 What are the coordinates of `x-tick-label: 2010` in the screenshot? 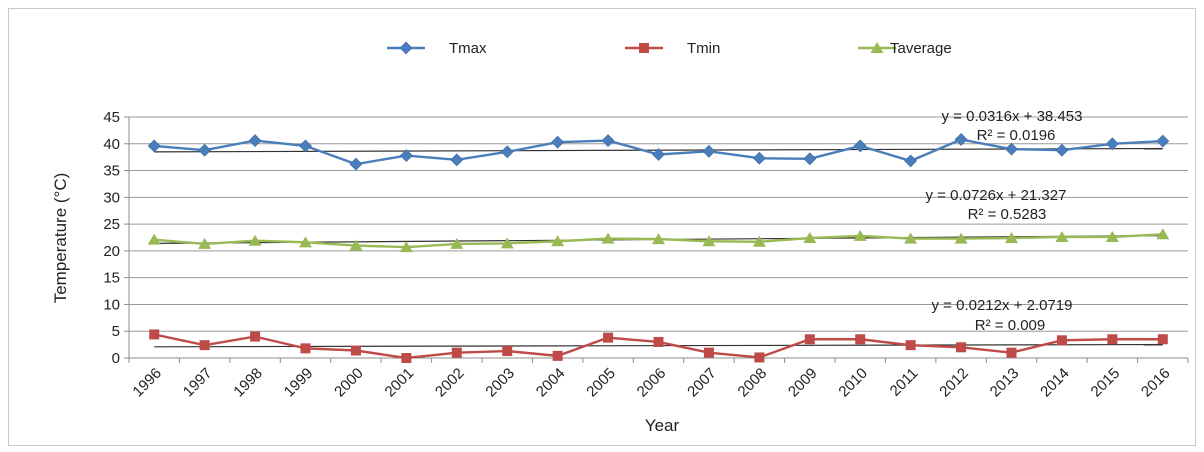 It's located at (853, 383).